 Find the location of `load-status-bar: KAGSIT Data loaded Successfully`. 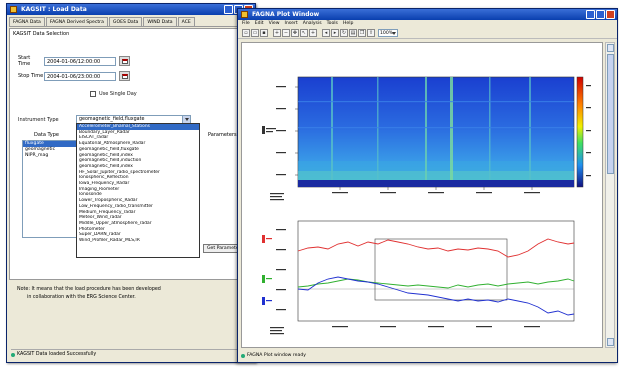

load-status-bar: KAGSIT Data loaded Successfully is located at coordinates (131, 354).